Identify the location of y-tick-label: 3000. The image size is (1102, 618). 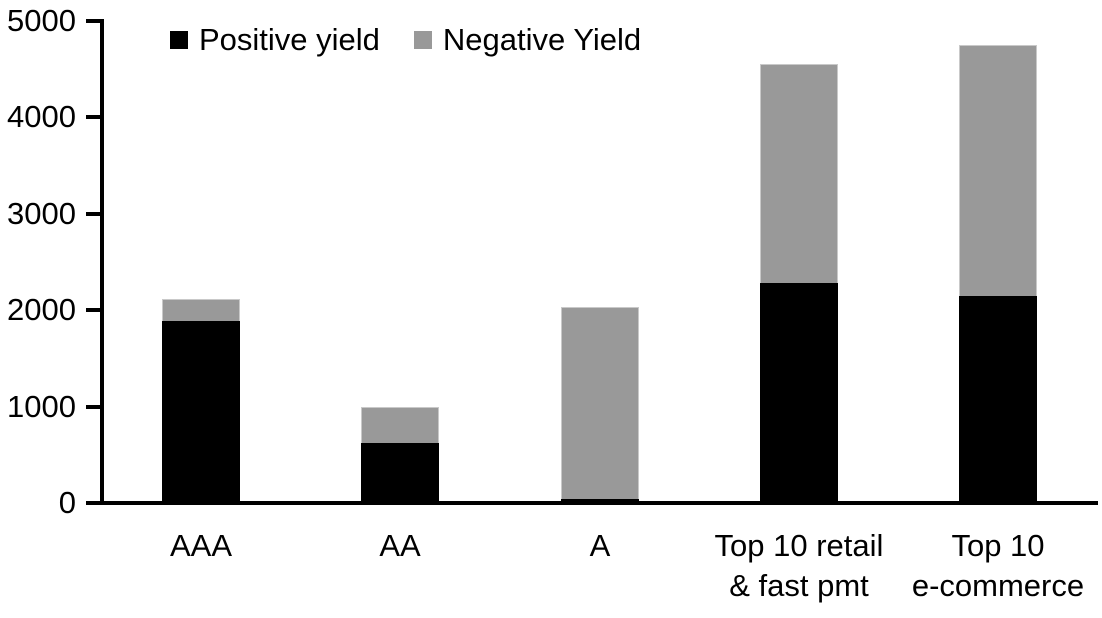
(41, 213).